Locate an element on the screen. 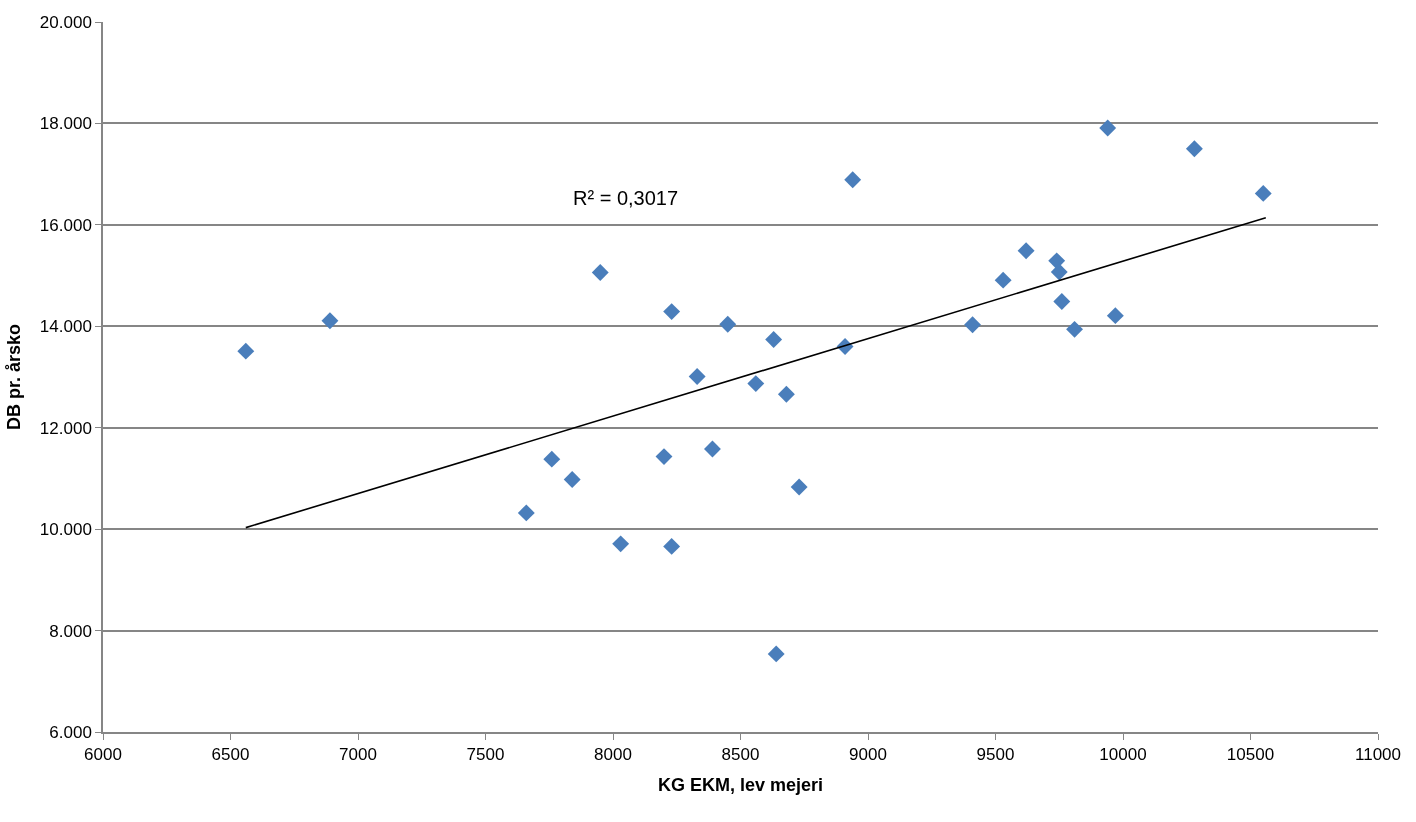 Image resolution: width=1416 pixels, height=822 pixels. annotation: R² = 0,3017 is located at coordinates (626, 198).